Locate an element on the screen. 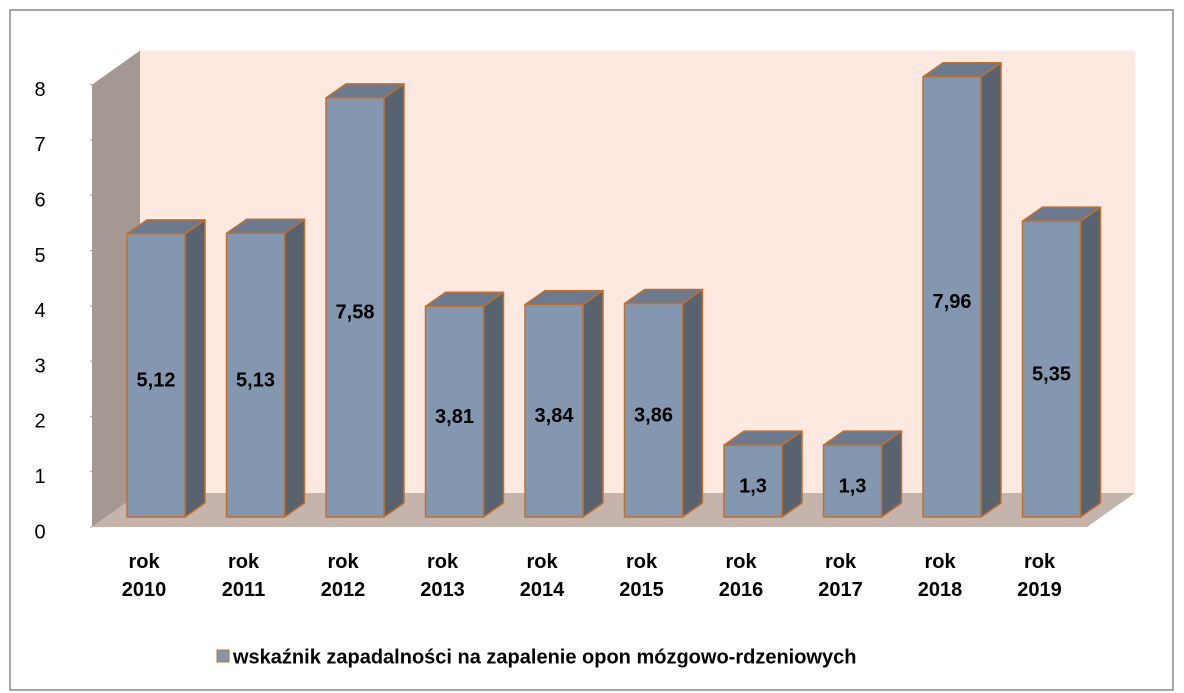 The image size is (1184, 693). y-tick-label: 3 is located at coordinates (39, 366).